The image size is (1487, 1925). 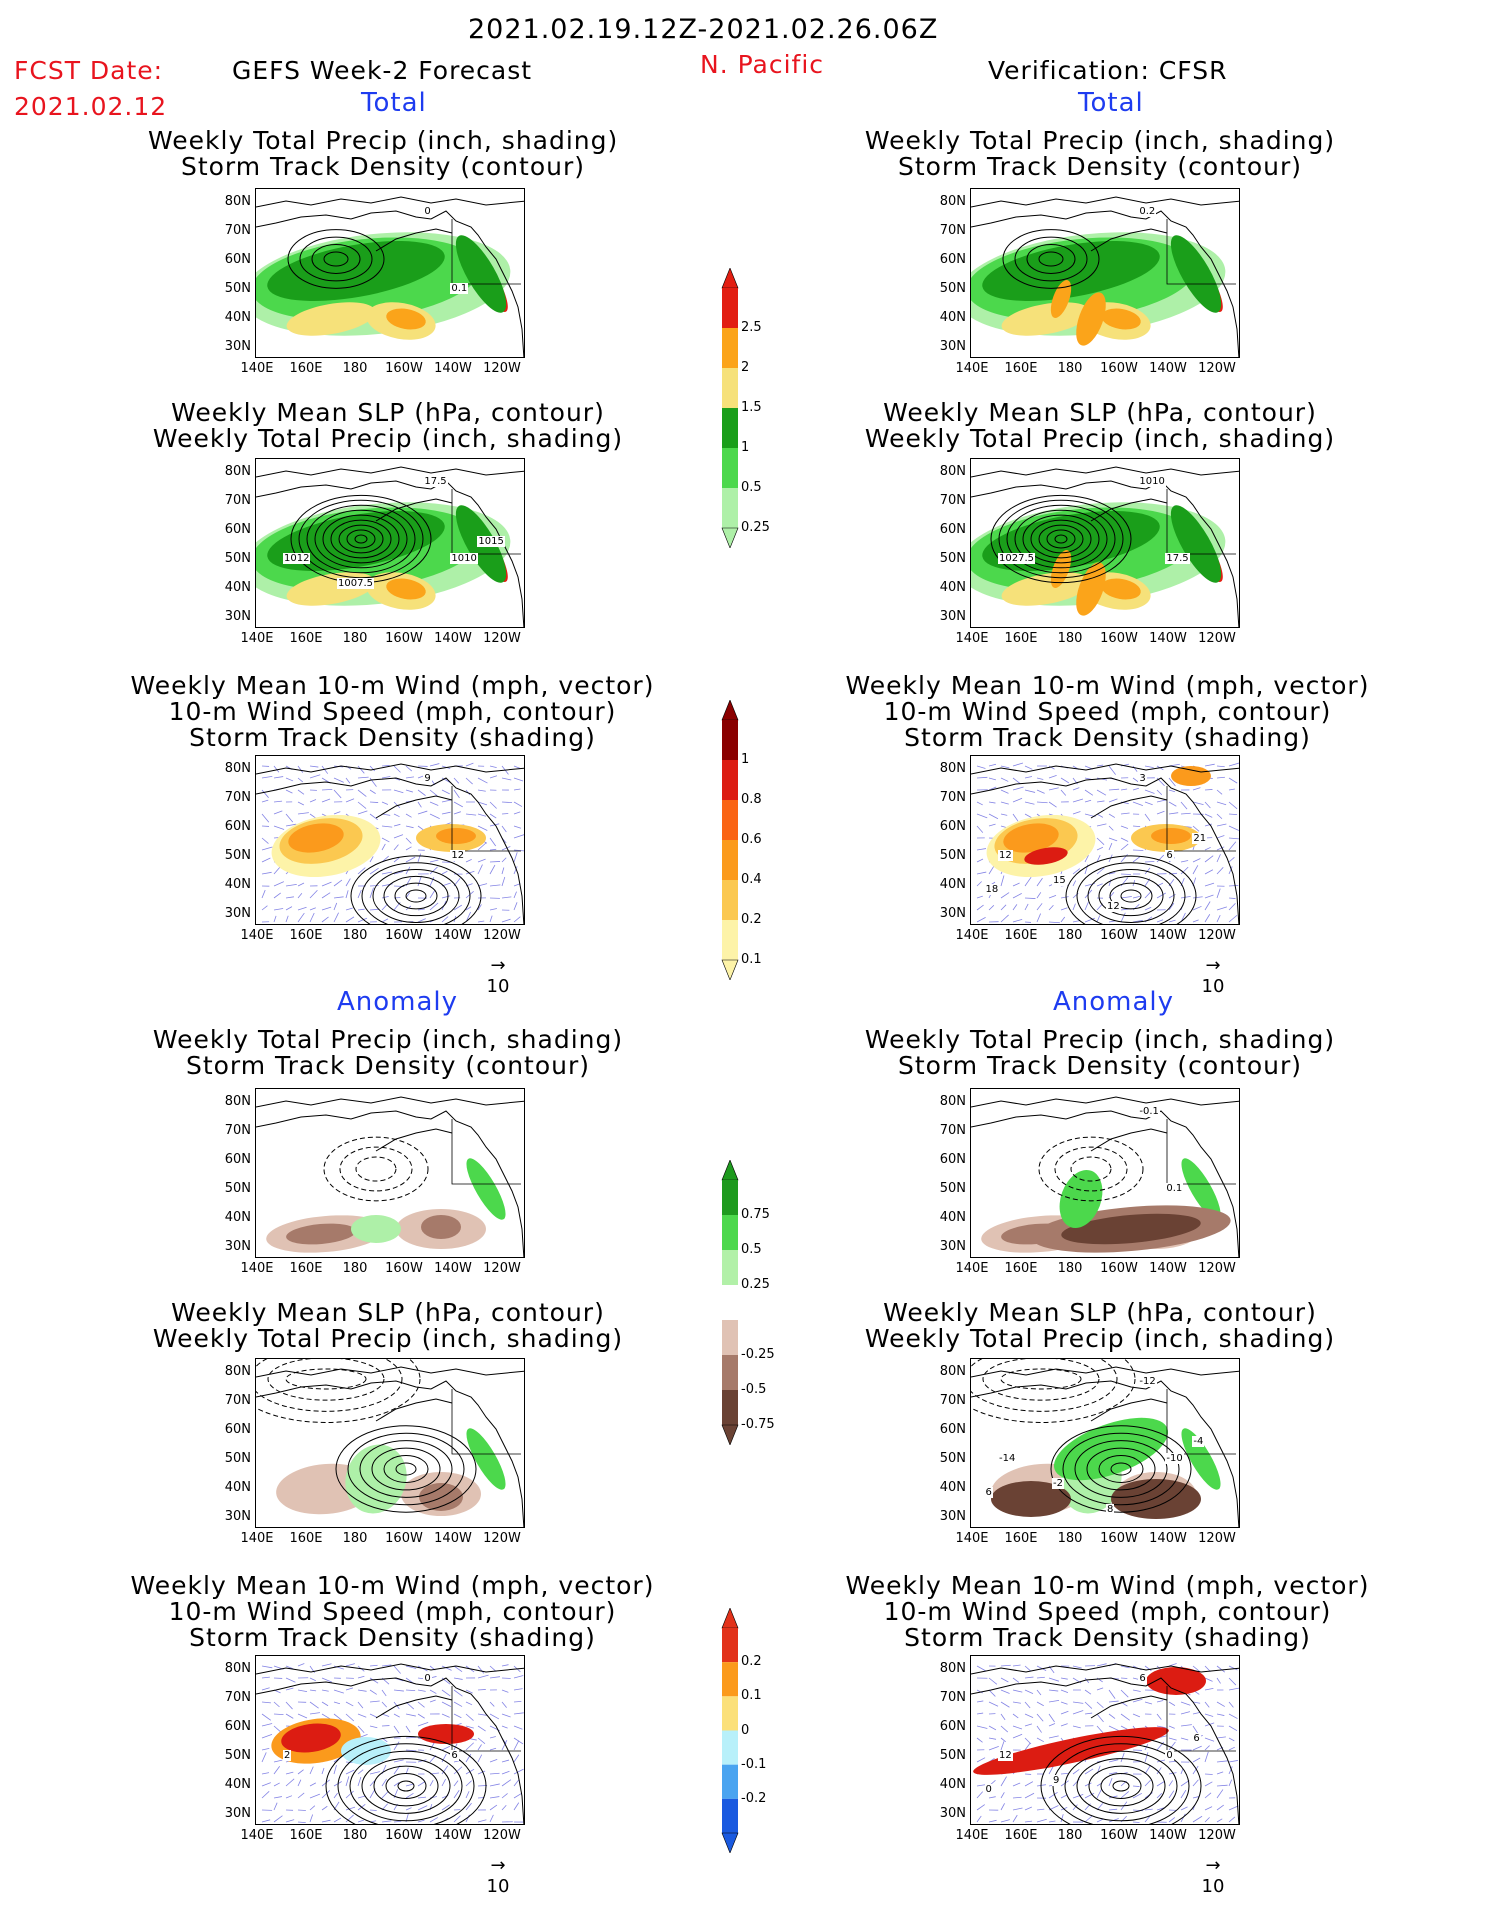 I want to click on contour-label: 1027.5, so click(x=1016, y=558).